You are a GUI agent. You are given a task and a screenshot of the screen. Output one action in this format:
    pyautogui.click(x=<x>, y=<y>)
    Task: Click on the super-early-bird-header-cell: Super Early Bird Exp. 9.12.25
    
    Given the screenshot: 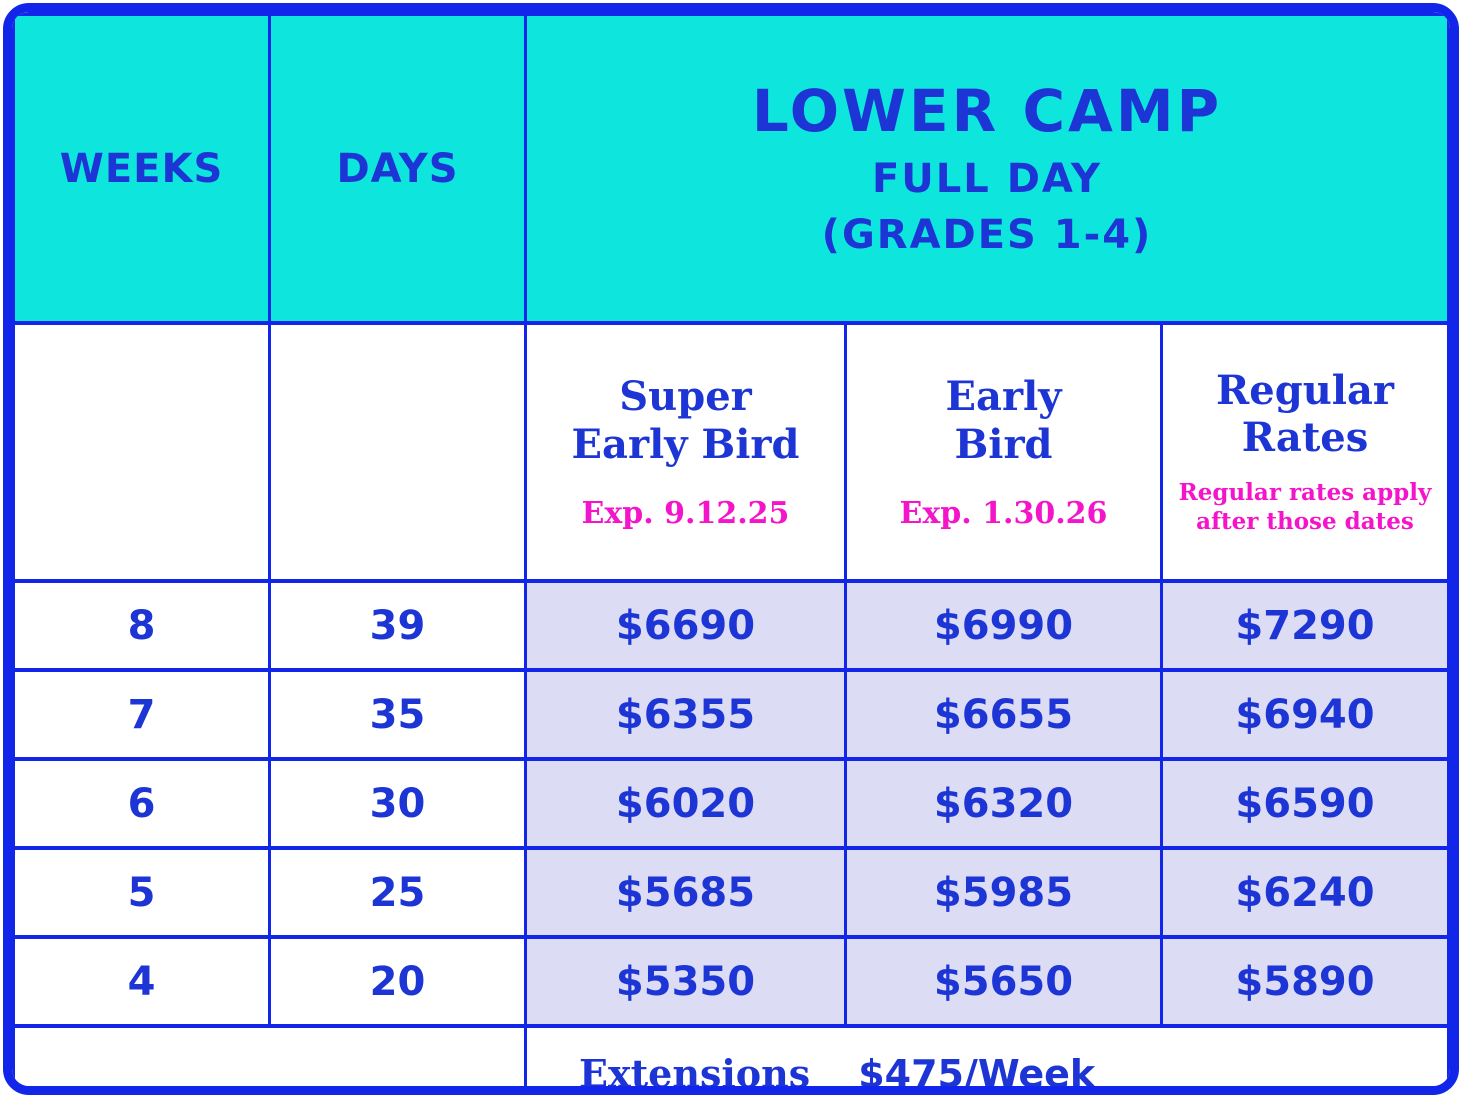 What is the action you would take?
    pyautogui.click(x=685, y=452)
    